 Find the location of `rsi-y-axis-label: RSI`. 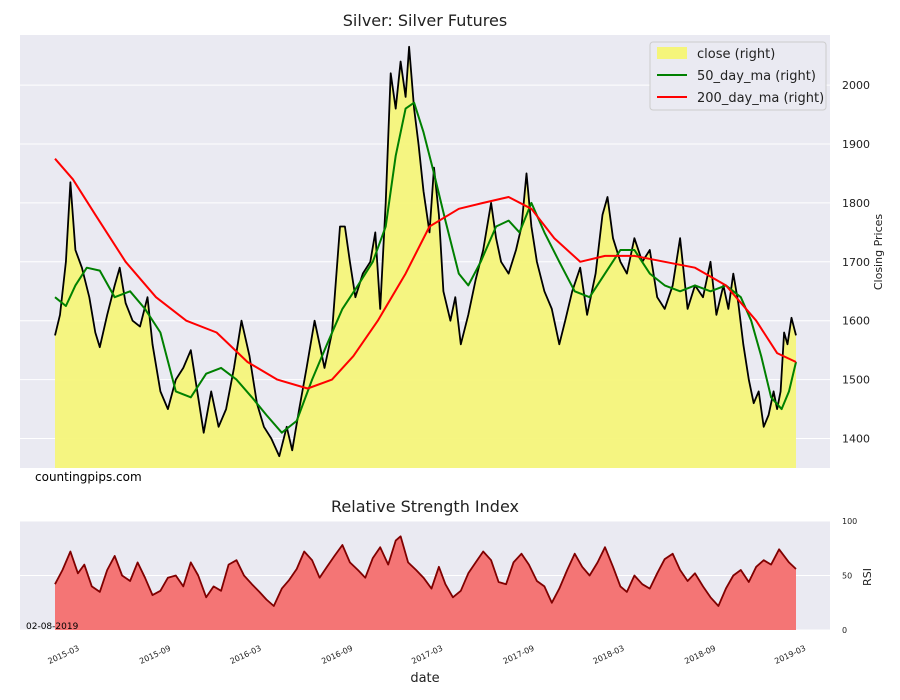

rsi-y-axis-label: RSI is located at coordinates (867, 577).